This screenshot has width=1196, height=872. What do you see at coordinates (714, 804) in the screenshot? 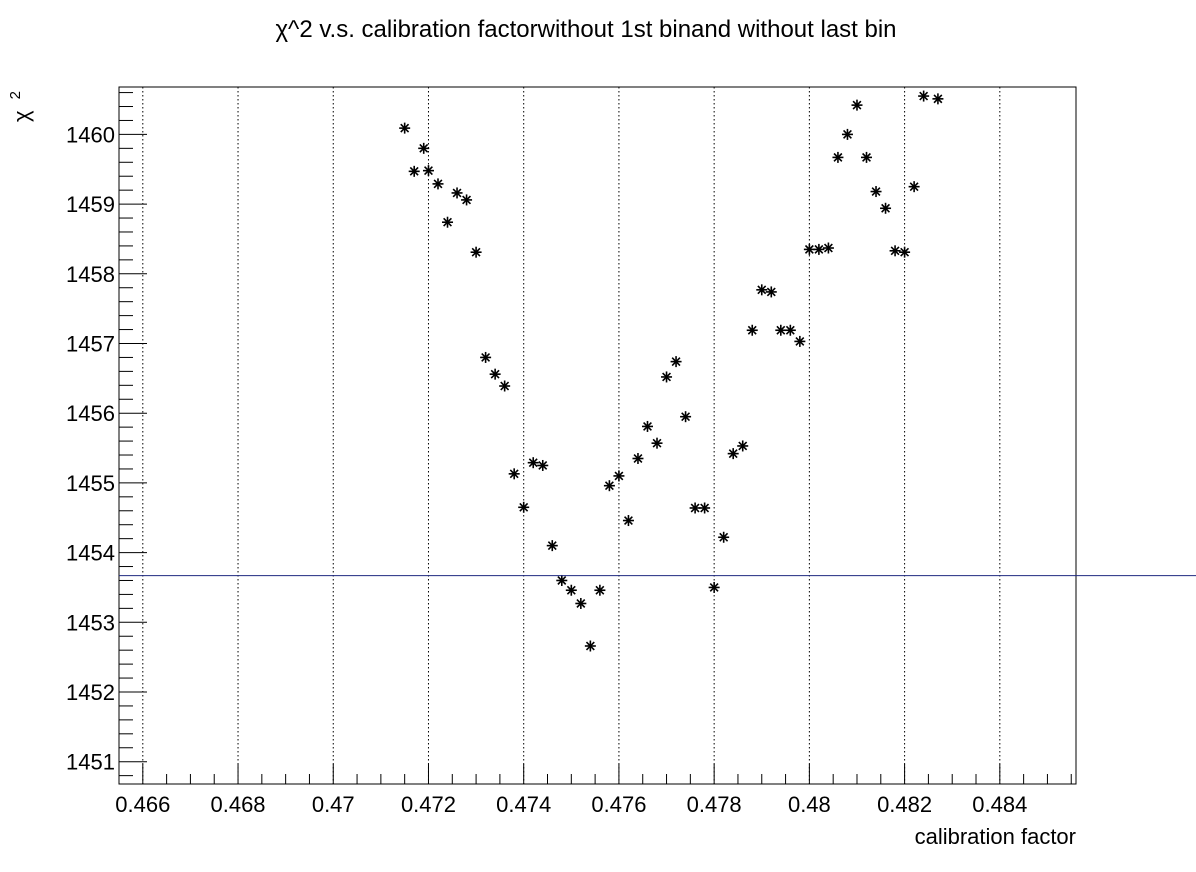
I see `x-tick-label: 0.478` at bounding box center [714, 804].